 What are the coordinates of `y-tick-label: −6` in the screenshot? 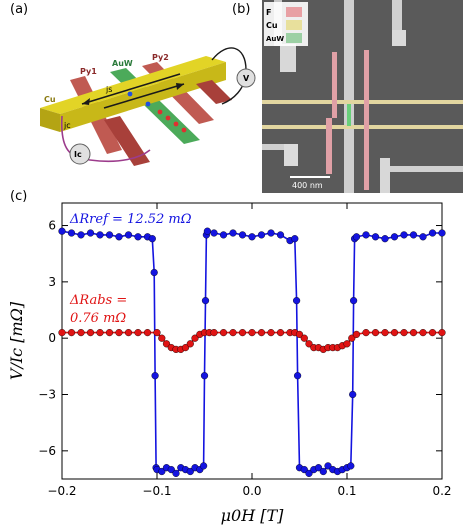 It's located at (47, 451).